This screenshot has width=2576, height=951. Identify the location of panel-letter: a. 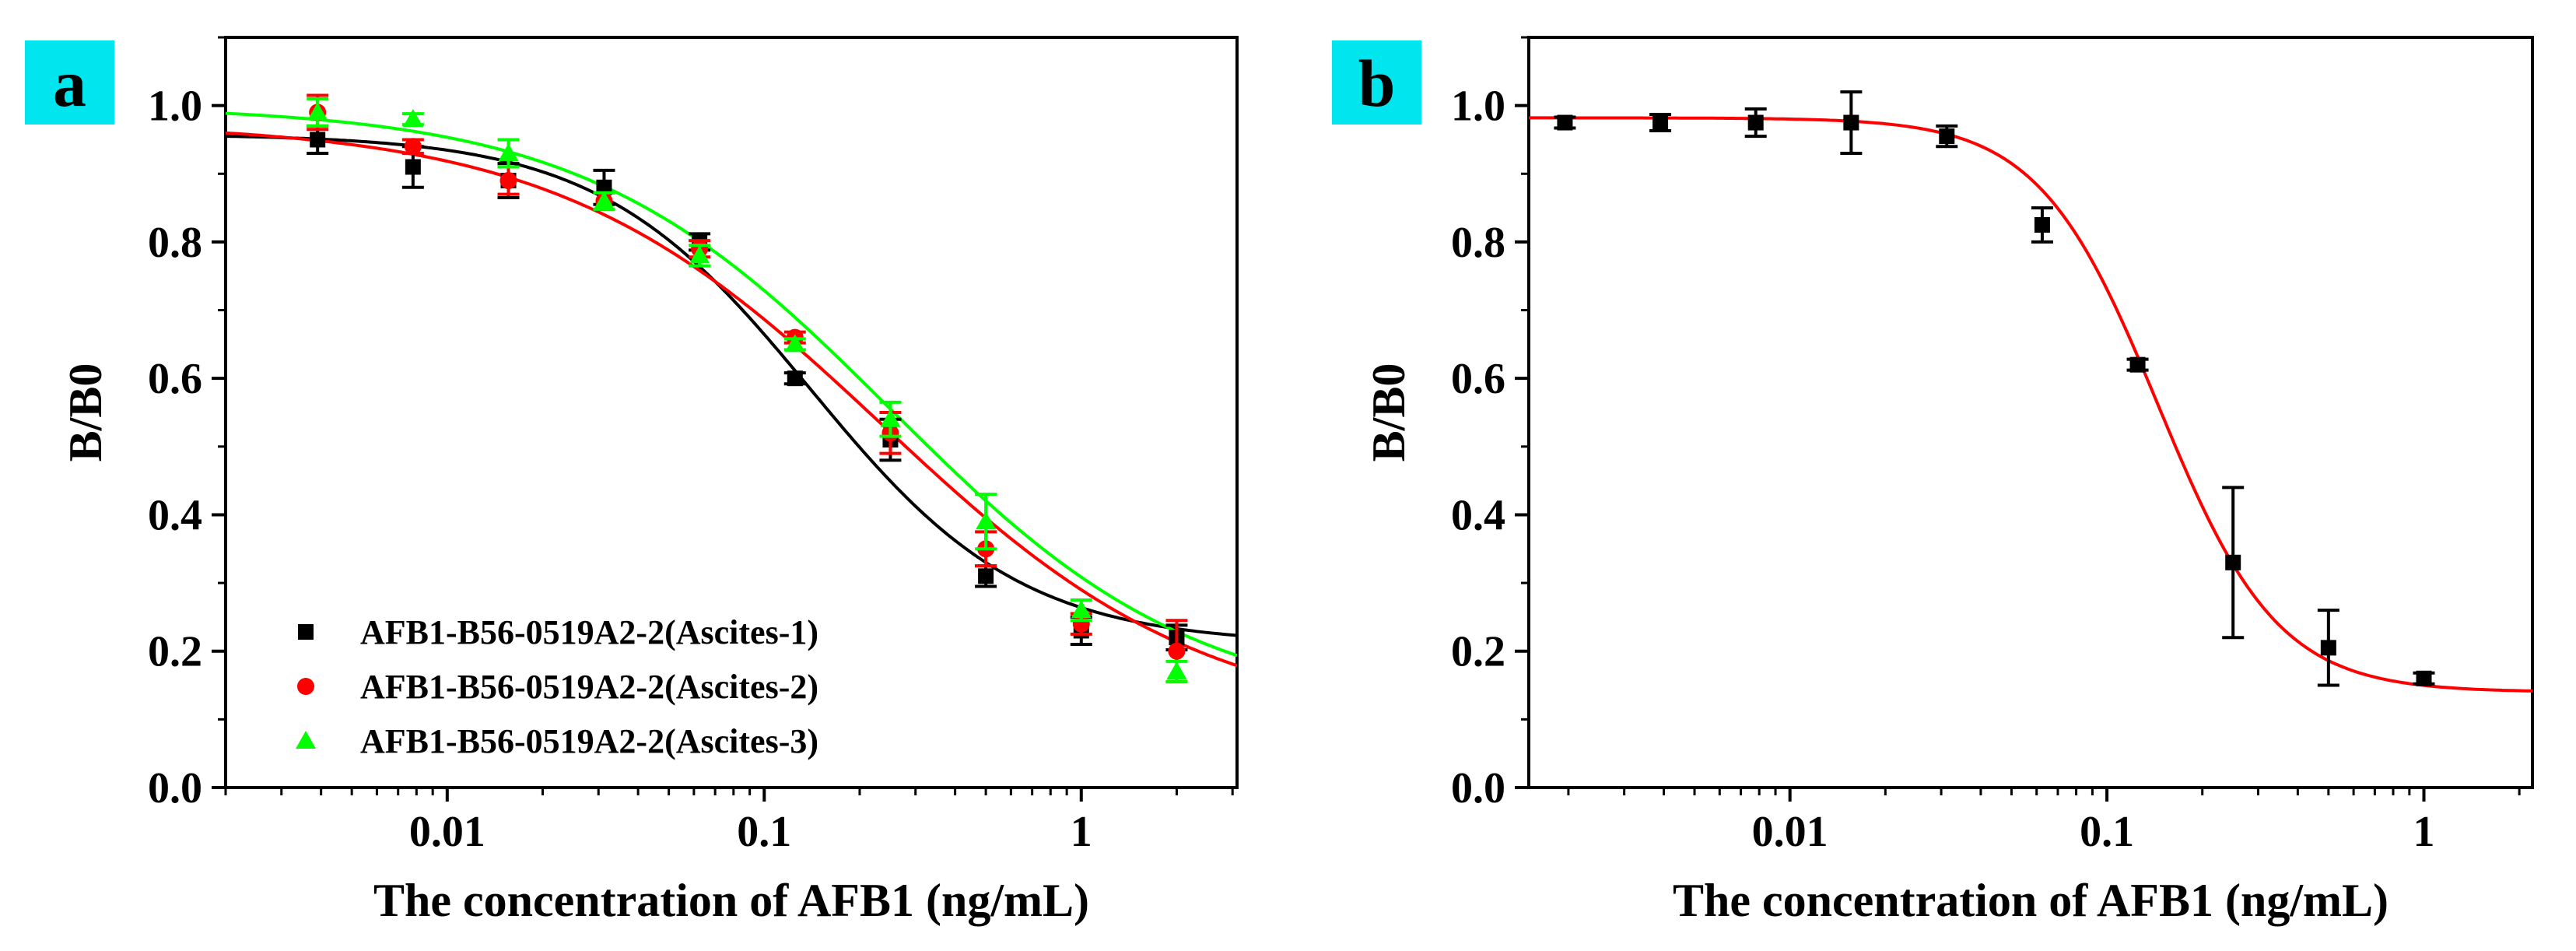
(69, 84).